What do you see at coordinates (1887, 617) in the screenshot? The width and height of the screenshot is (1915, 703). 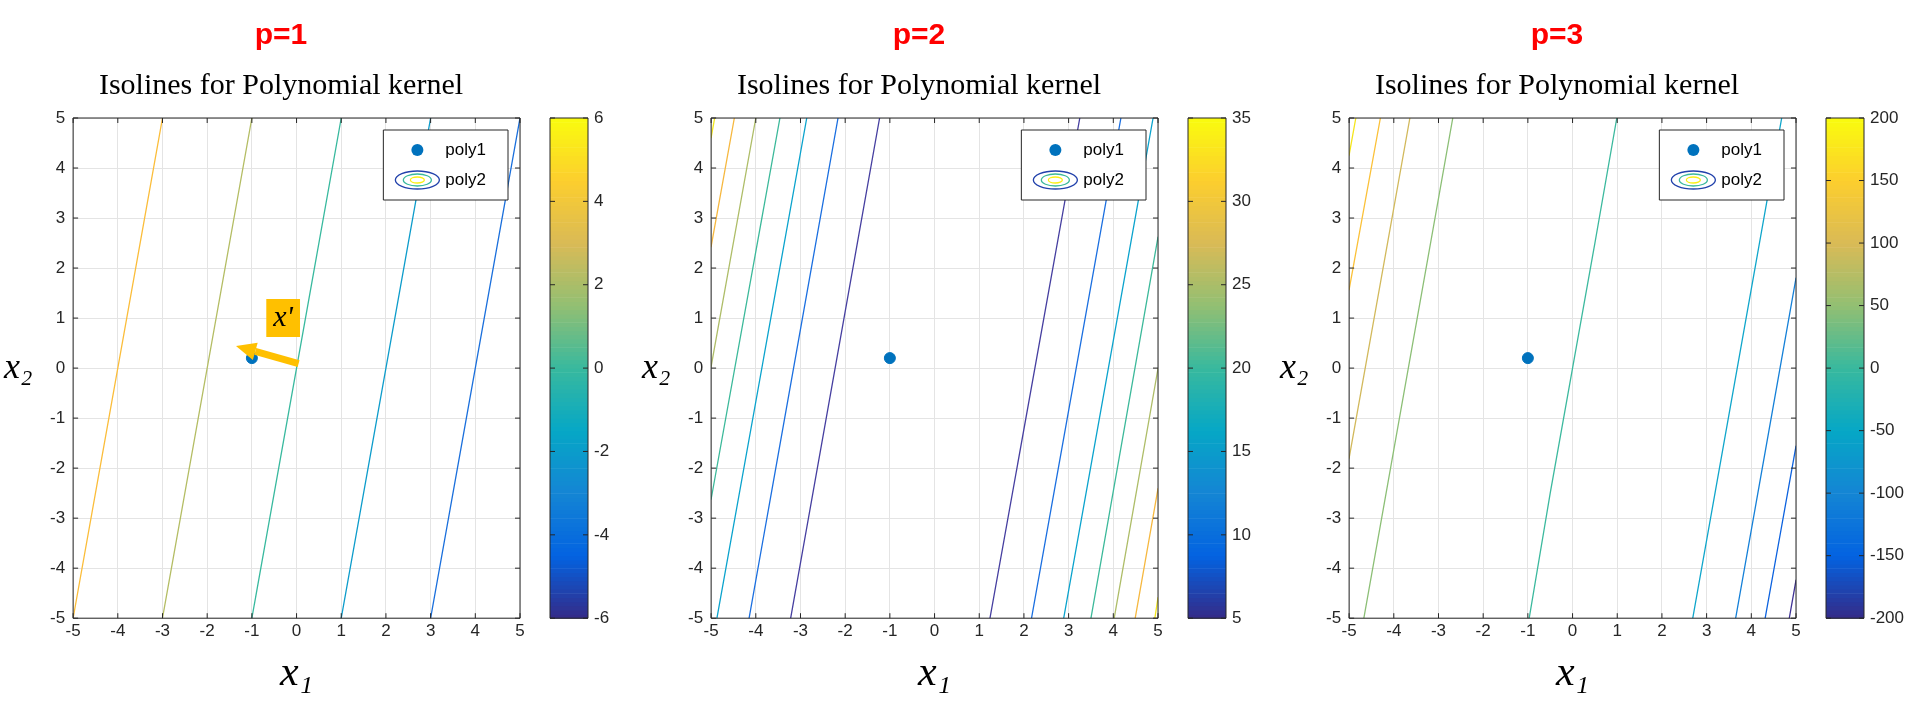 I see `color-bar-label: -200` at bounding box center [1887, 617].